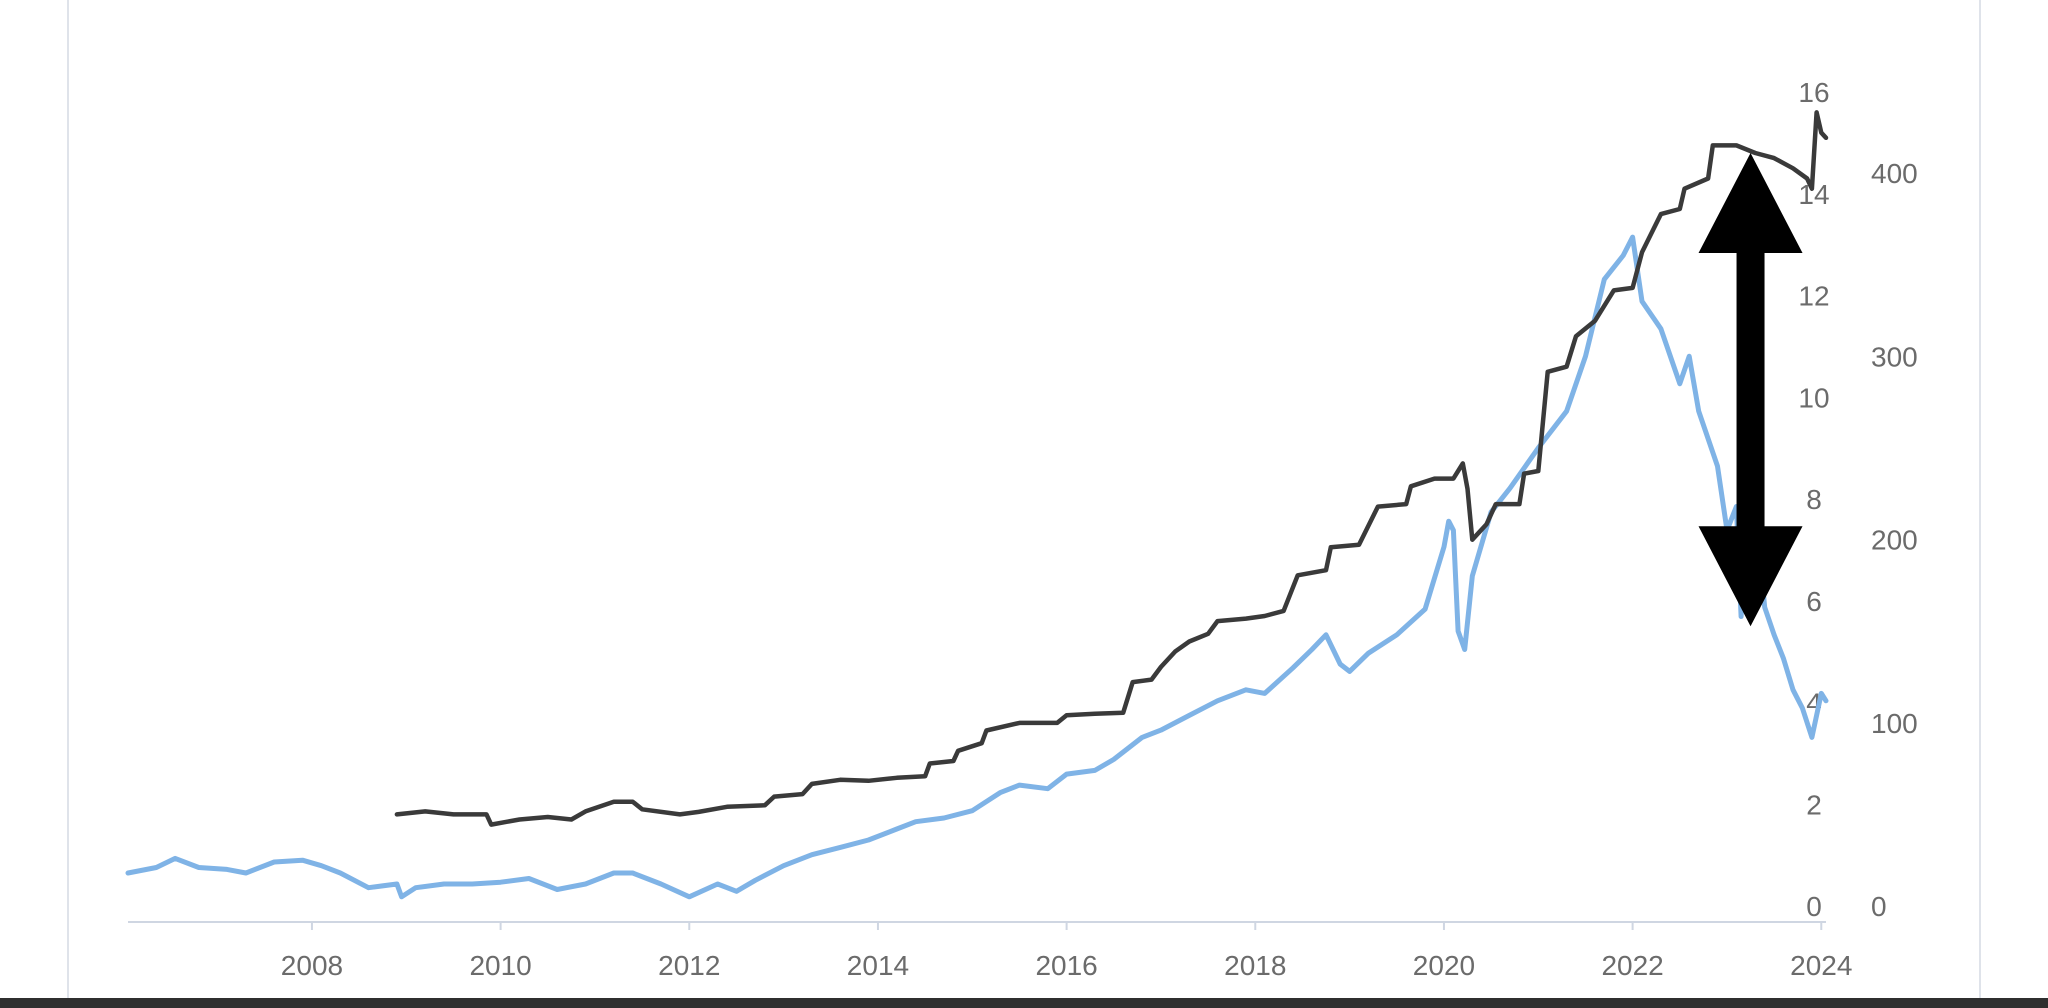  What do you see at coordinates (1814, 906) in the screenshot?
I see `y-inner-tick-label: 0` at bounding box center [1814, 906].